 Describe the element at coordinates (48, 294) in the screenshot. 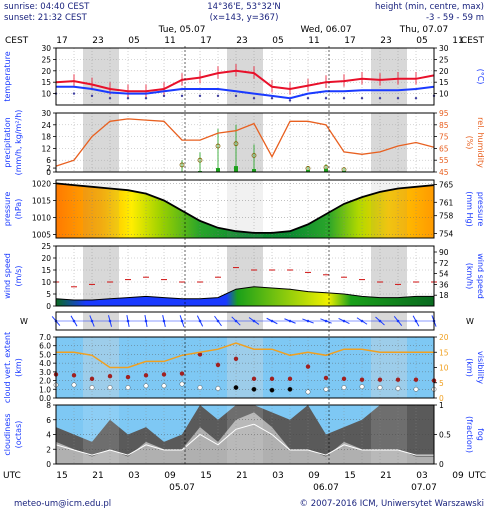

I see `wind-ytick-label: 5` at that location.